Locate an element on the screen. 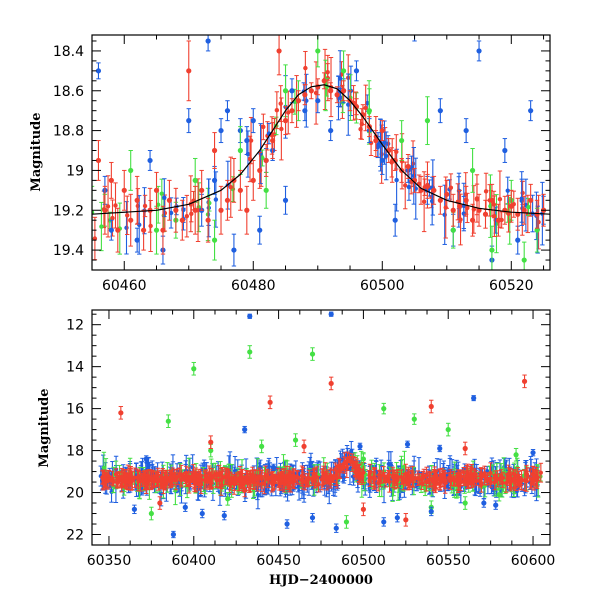  x-tick-label: 60600 is located at coordinates (533, 561).